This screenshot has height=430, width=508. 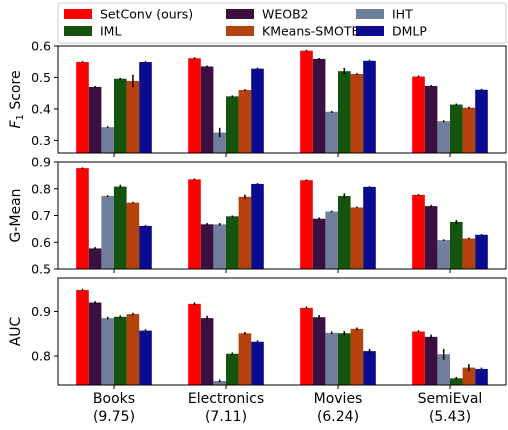 What do you see at coordinates (41, 77) in the screenshot?
I see `y-tick-label: 0.5` at bounding box center [41, 77].